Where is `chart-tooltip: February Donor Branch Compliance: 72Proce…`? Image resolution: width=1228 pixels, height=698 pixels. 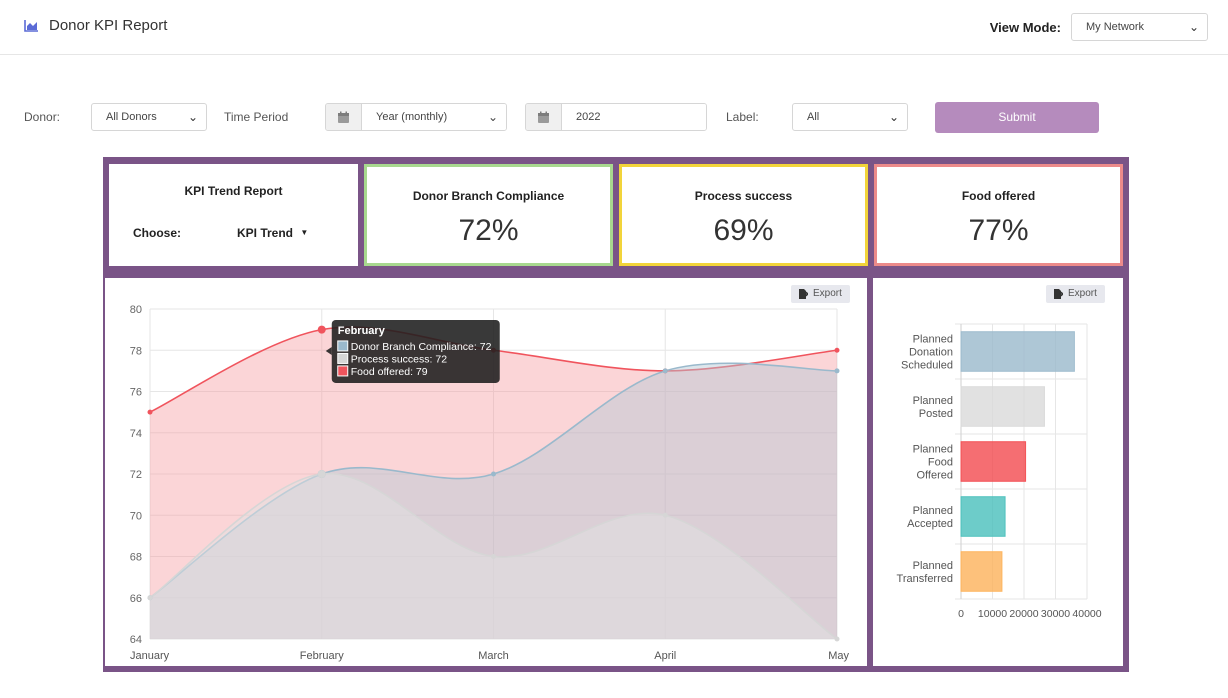
chart-tooltip: February Donor Branch Compliance: 72Proce… is located at coordinates (412, 351).